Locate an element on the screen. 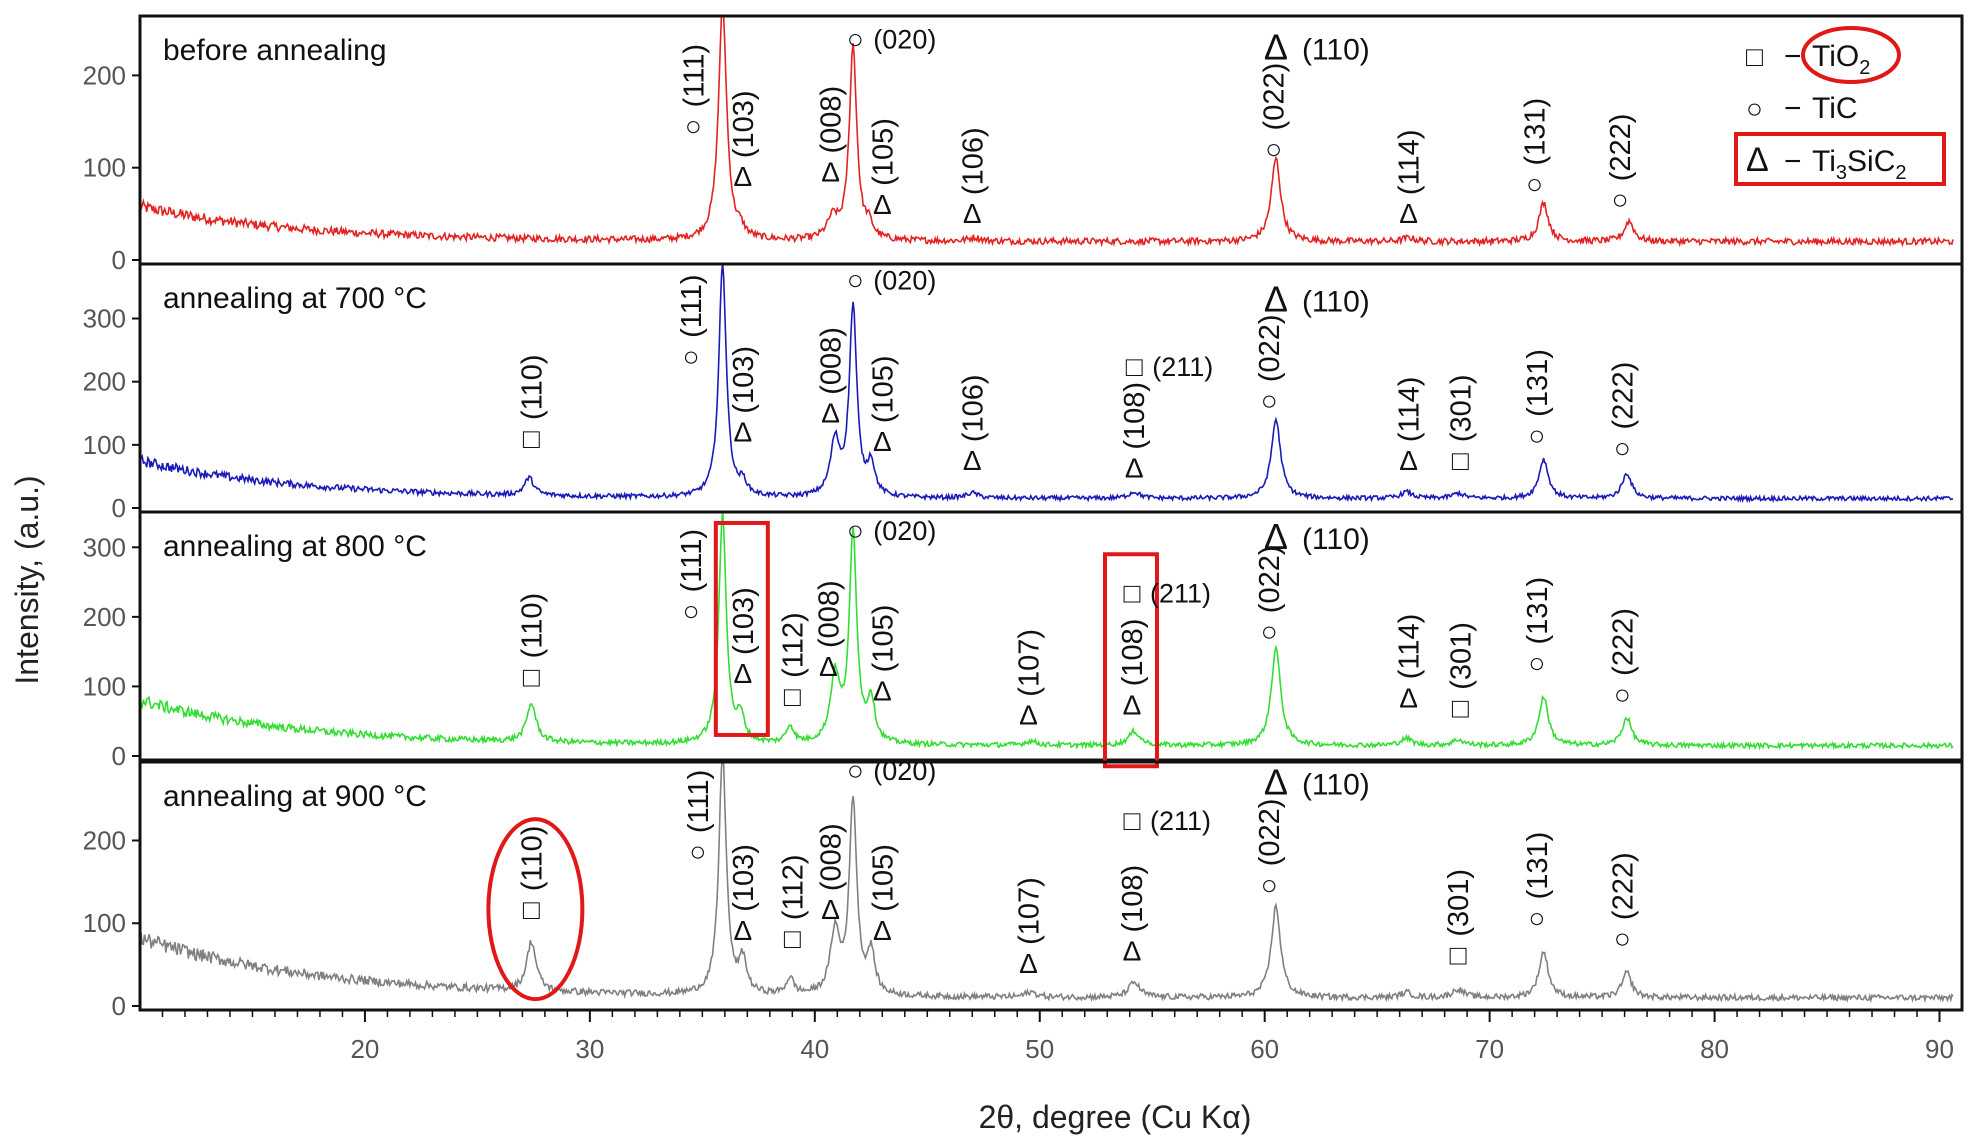 The height and width of the screenshot is (1147, 1976). legend-entry: ○ − TiC is located at coordinates (1802, 108).